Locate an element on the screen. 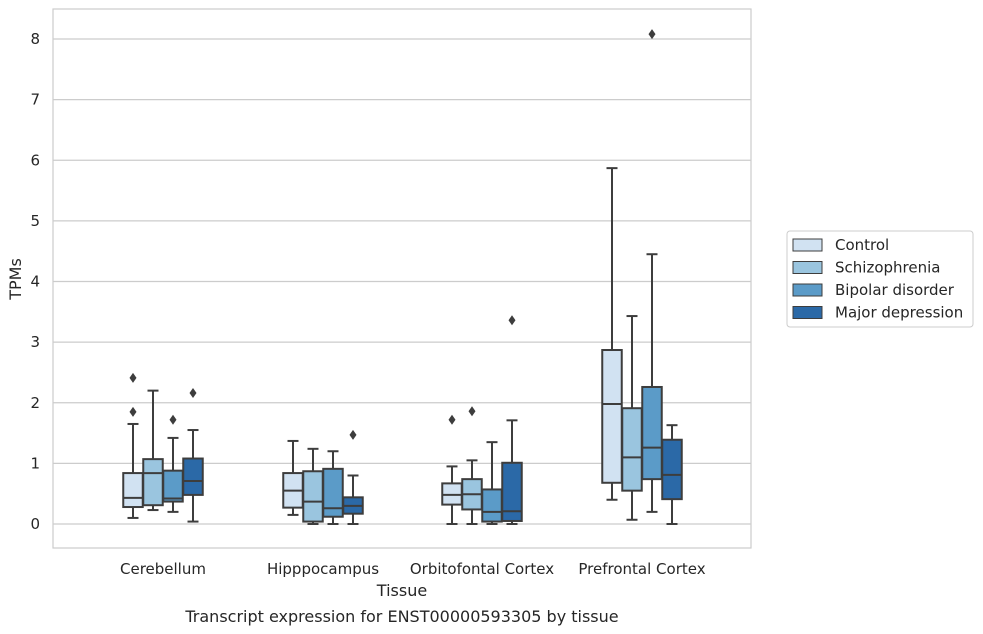 The image size is (983, 634). x-tick-label: Cerebellum is located at coordinates (163, 569).